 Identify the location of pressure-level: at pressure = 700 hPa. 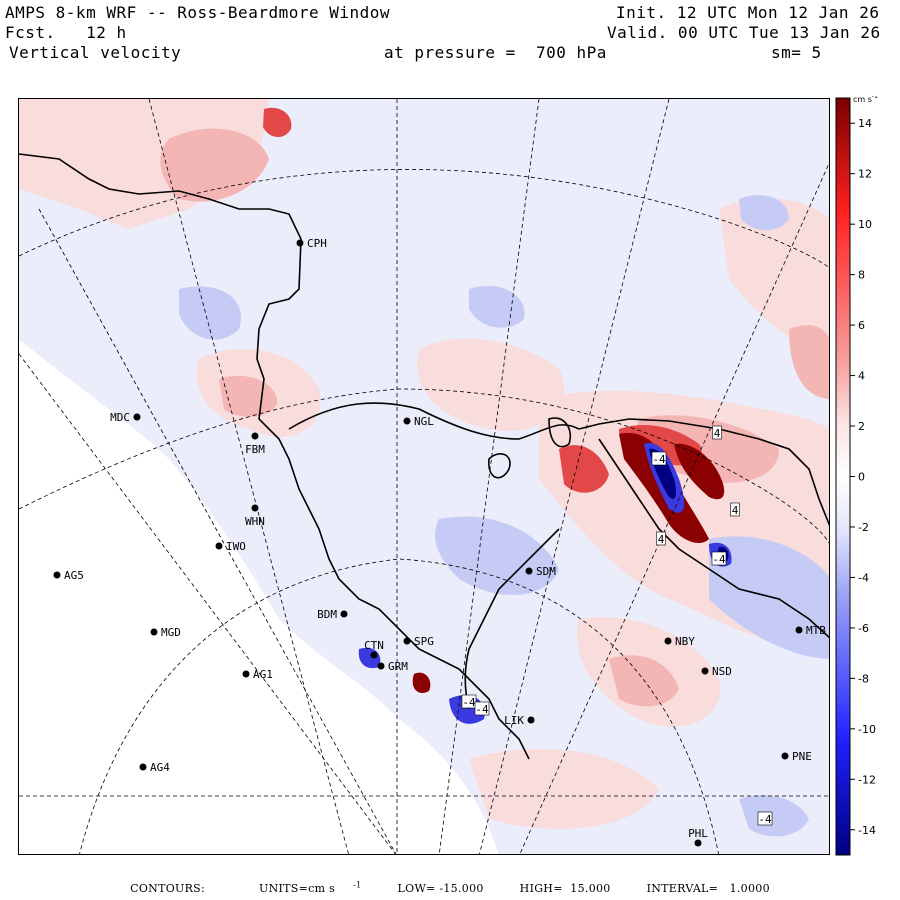
(495, 52).